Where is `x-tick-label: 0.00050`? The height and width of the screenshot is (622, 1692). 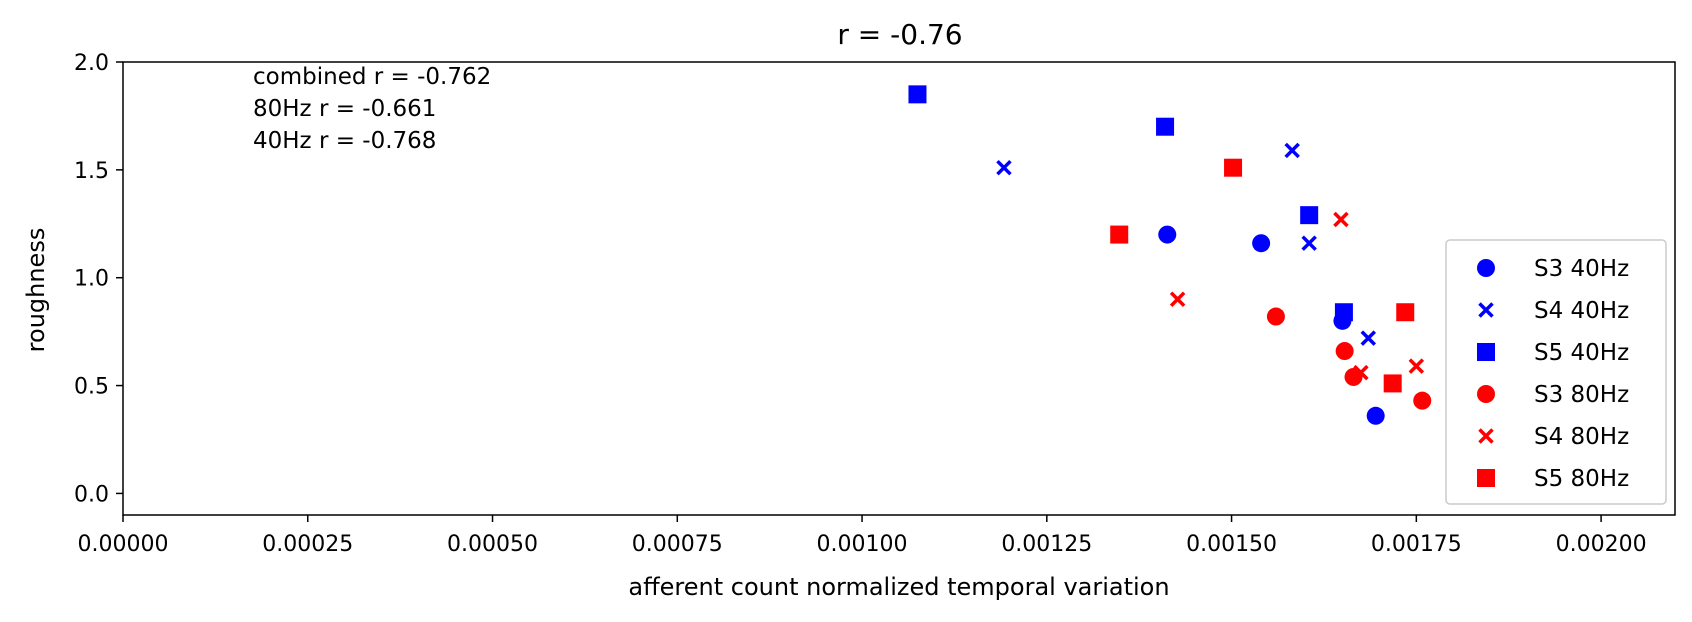 x-tick-label: 0.00050 is located at coordinates (492, 544).